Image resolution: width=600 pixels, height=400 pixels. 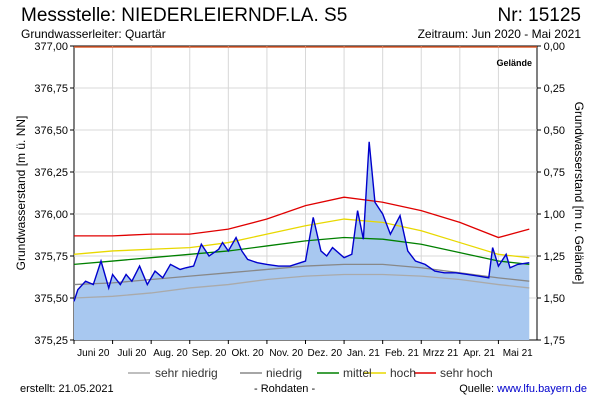 What do you see at coordinates (402, 353) in the screenshot?
I see `tick-label-x: Feb. 21` at bounding box center [402, 353].